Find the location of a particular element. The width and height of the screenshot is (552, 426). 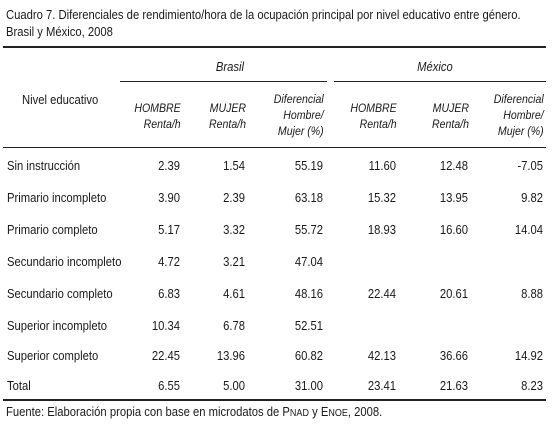

table-cell: 52.51 is located at coordinates (308, 326).